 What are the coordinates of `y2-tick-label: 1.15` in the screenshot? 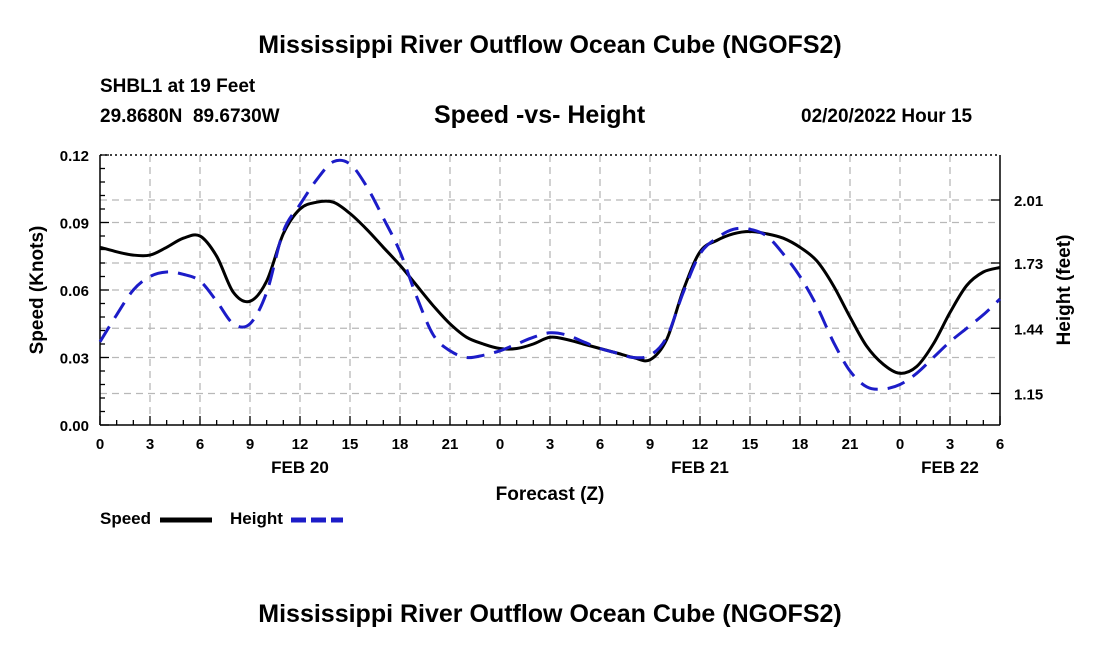 It's located at (1028, 395).